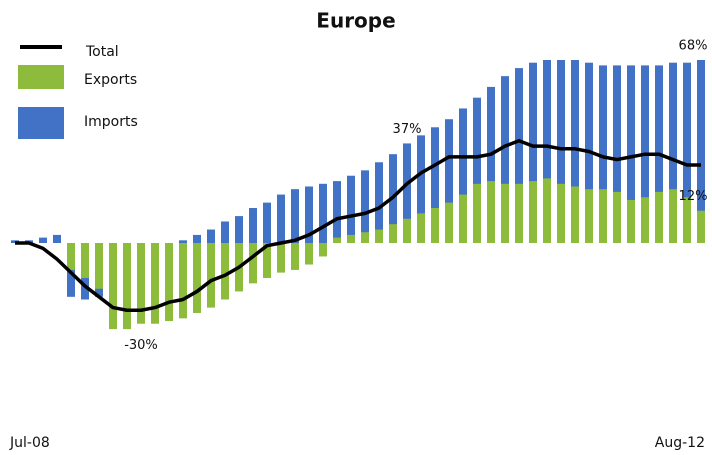 The height and width of the screenshot is (455, 712). What do you see at coordinates (110, 80) in the screenshot?
I see `legend-label: Exports` at bounding box center [110, 80].